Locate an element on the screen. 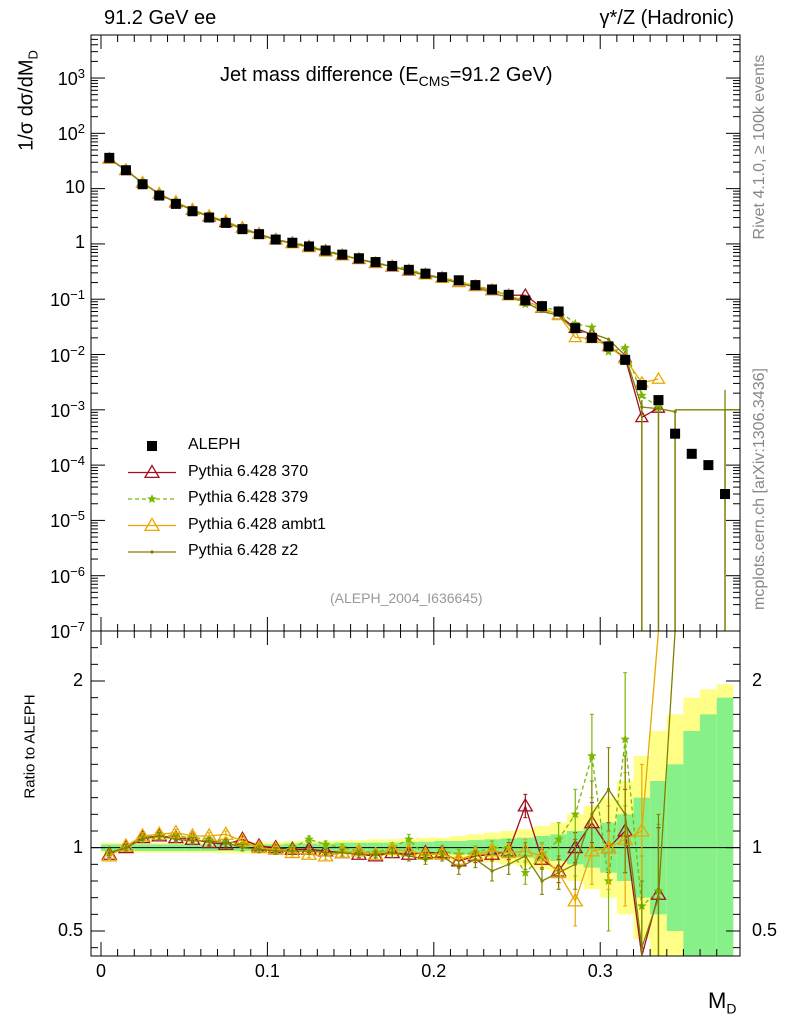  y-tick-base: 1 is located at coordinates (79, 241).